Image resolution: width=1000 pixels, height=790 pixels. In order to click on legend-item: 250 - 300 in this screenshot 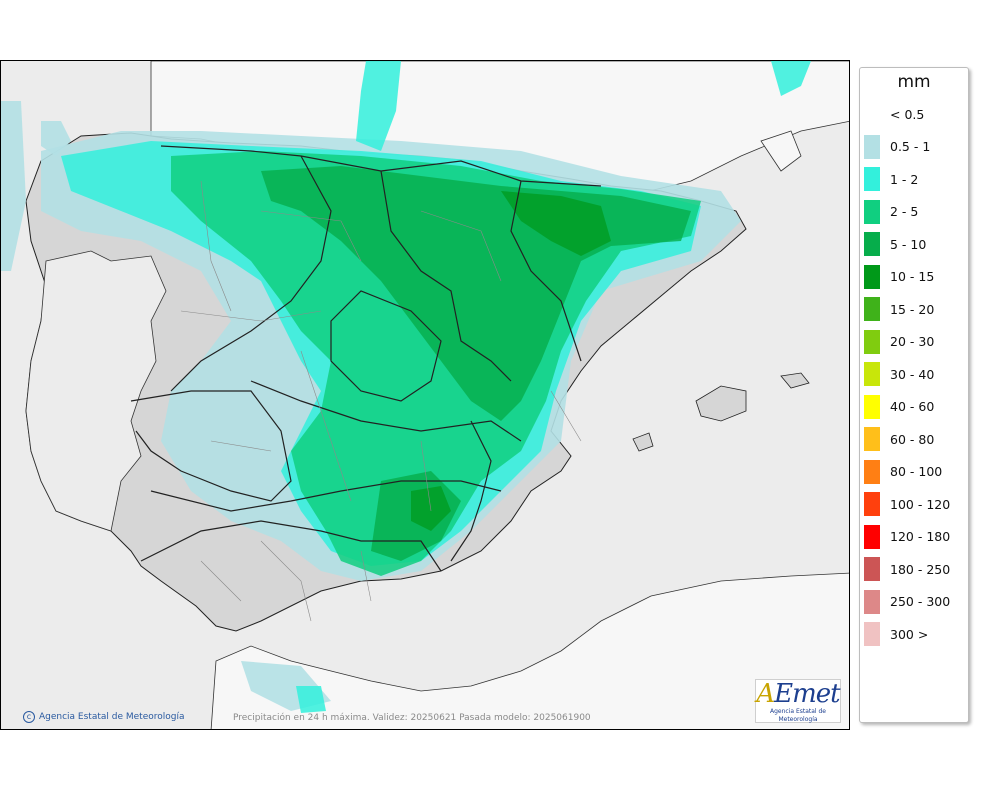, I will do `click(907, 602)`.